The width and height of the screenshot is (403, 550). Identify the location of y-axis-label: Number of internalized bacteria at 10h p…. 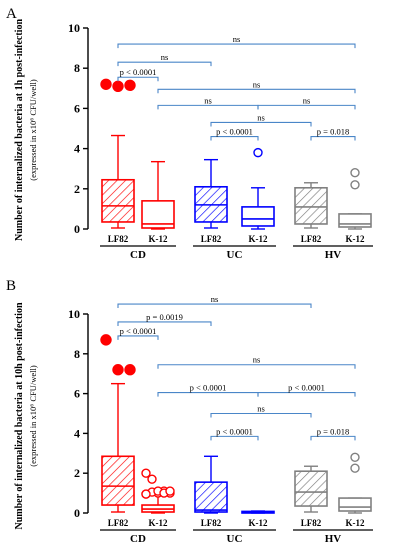
(19, 415).